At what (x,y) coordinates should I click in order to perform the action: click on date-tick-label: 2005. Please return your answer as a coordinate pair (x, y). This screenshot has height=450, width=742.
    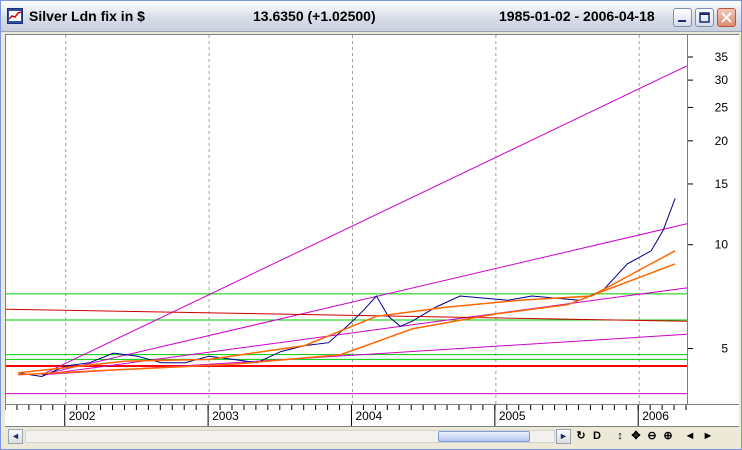
    Looking at the image, I should click on (512, 416).